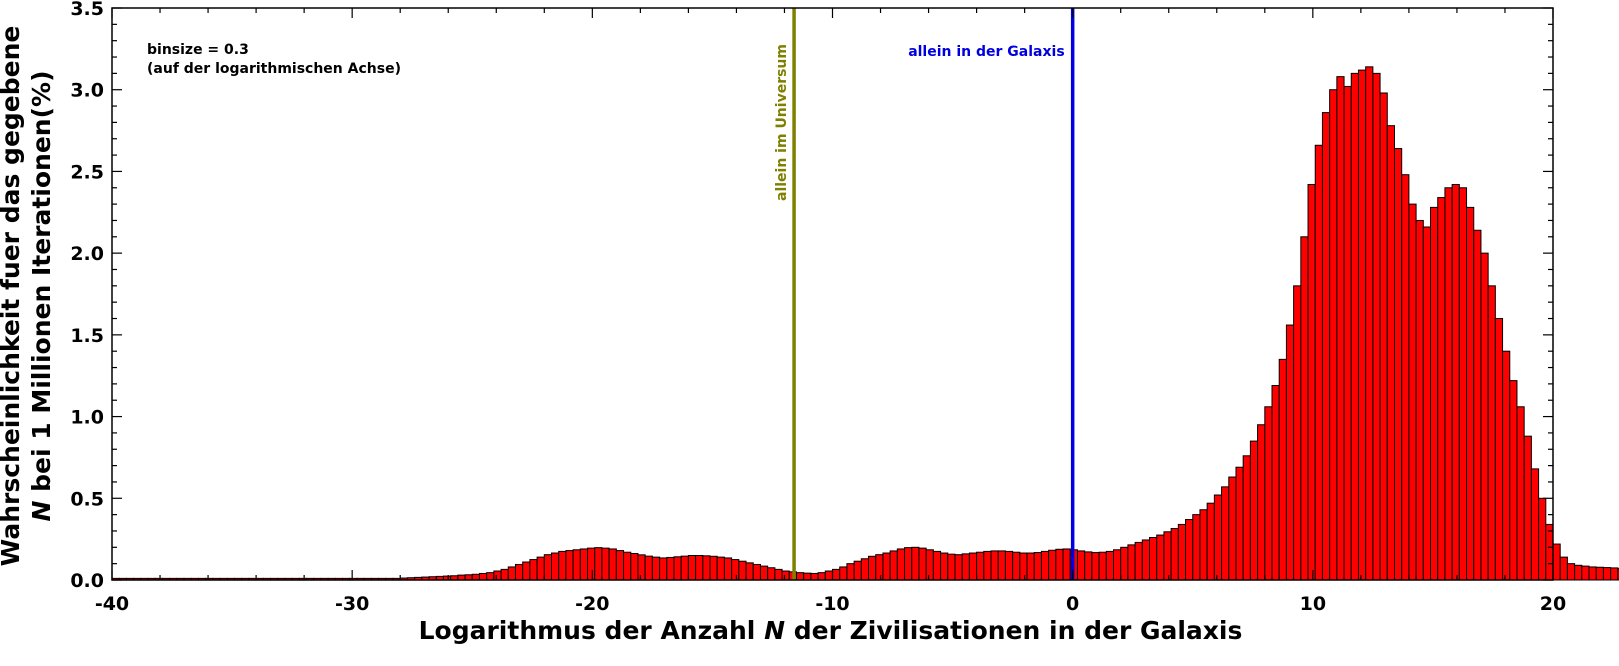 This screenshot has height=666, width=1619. I want to click on reference-line-label: allein im Universum, so click(782, 122).